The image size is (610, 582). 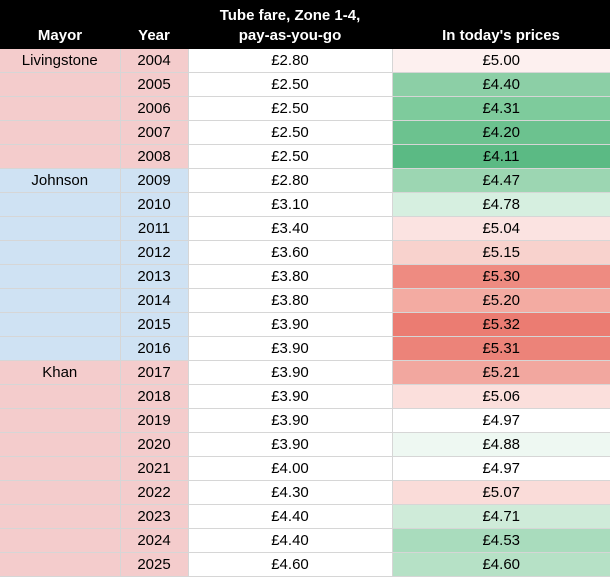 I want to click on today-price-cell: £4.71, so click(x=501, y=516).